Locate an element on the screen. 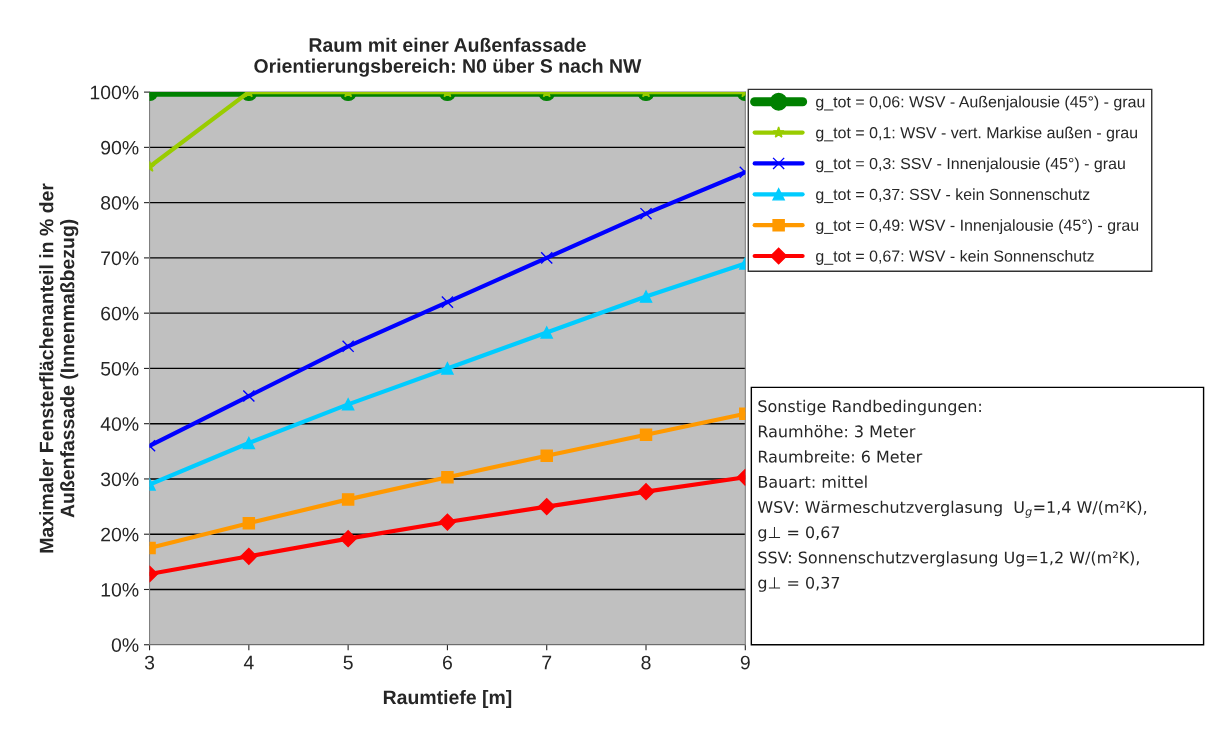  x-tick-label: 5 is located at coordinates (348, 662).